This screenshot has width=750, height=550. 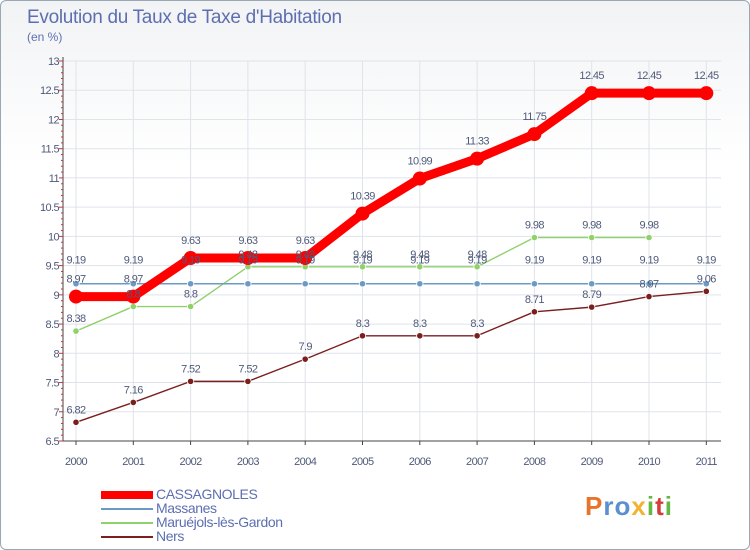 What do you see at coordinates (54, 62) in the screenshot?
I see `y-tick-label: 13` at bounding box center [54, 62].